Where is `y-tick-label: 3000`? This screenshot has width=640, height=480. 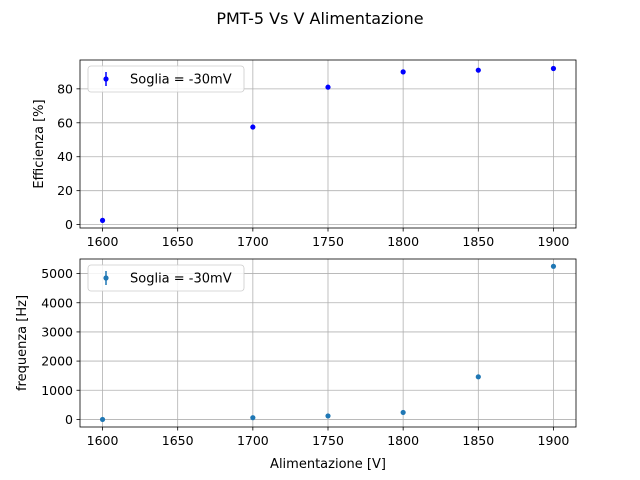
y-tick-label: 3000 is located at coordinates (57, 331).